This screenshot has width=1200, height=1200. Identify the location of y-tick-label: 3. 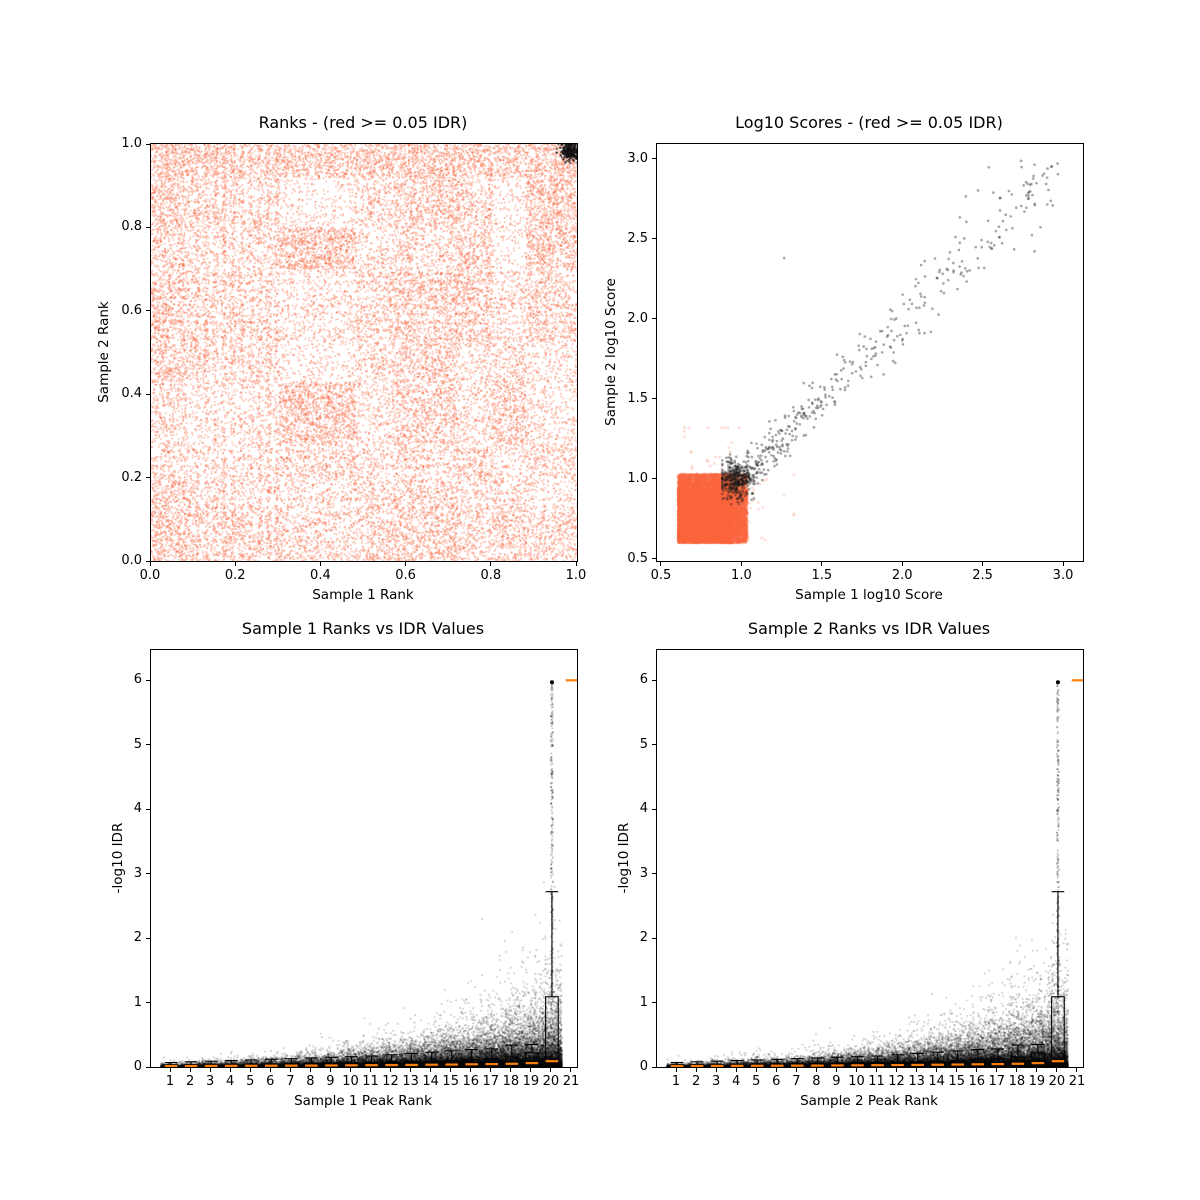
(643, 873).